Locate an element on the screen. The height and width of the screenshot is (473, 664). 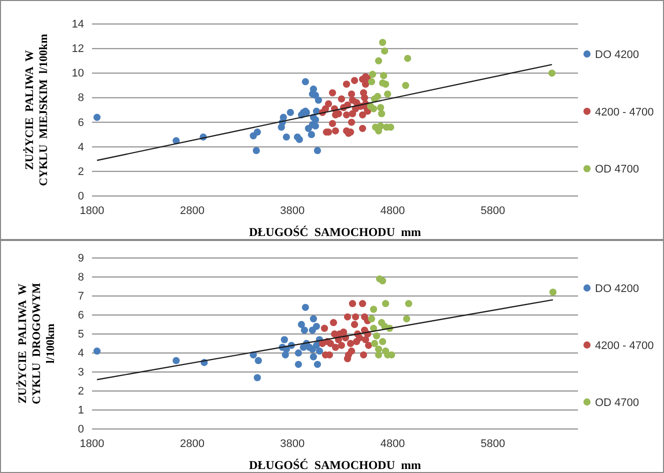
y-tick-label: 7 is located at coordinates (81, 296).